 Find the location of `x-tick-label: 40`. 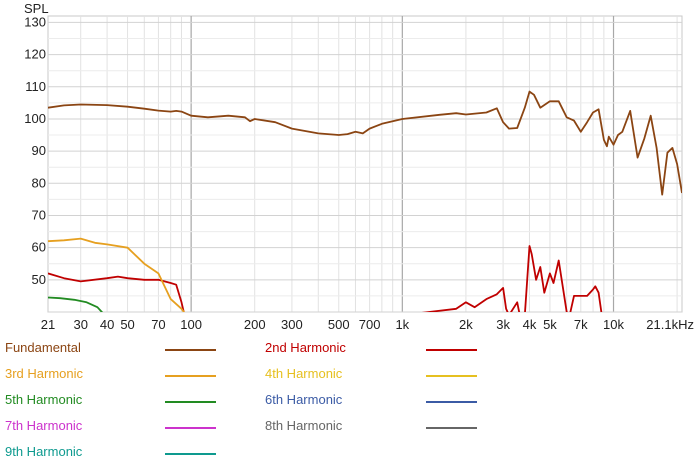

x-tick-label: 40 is located at coordinates (107, 324).